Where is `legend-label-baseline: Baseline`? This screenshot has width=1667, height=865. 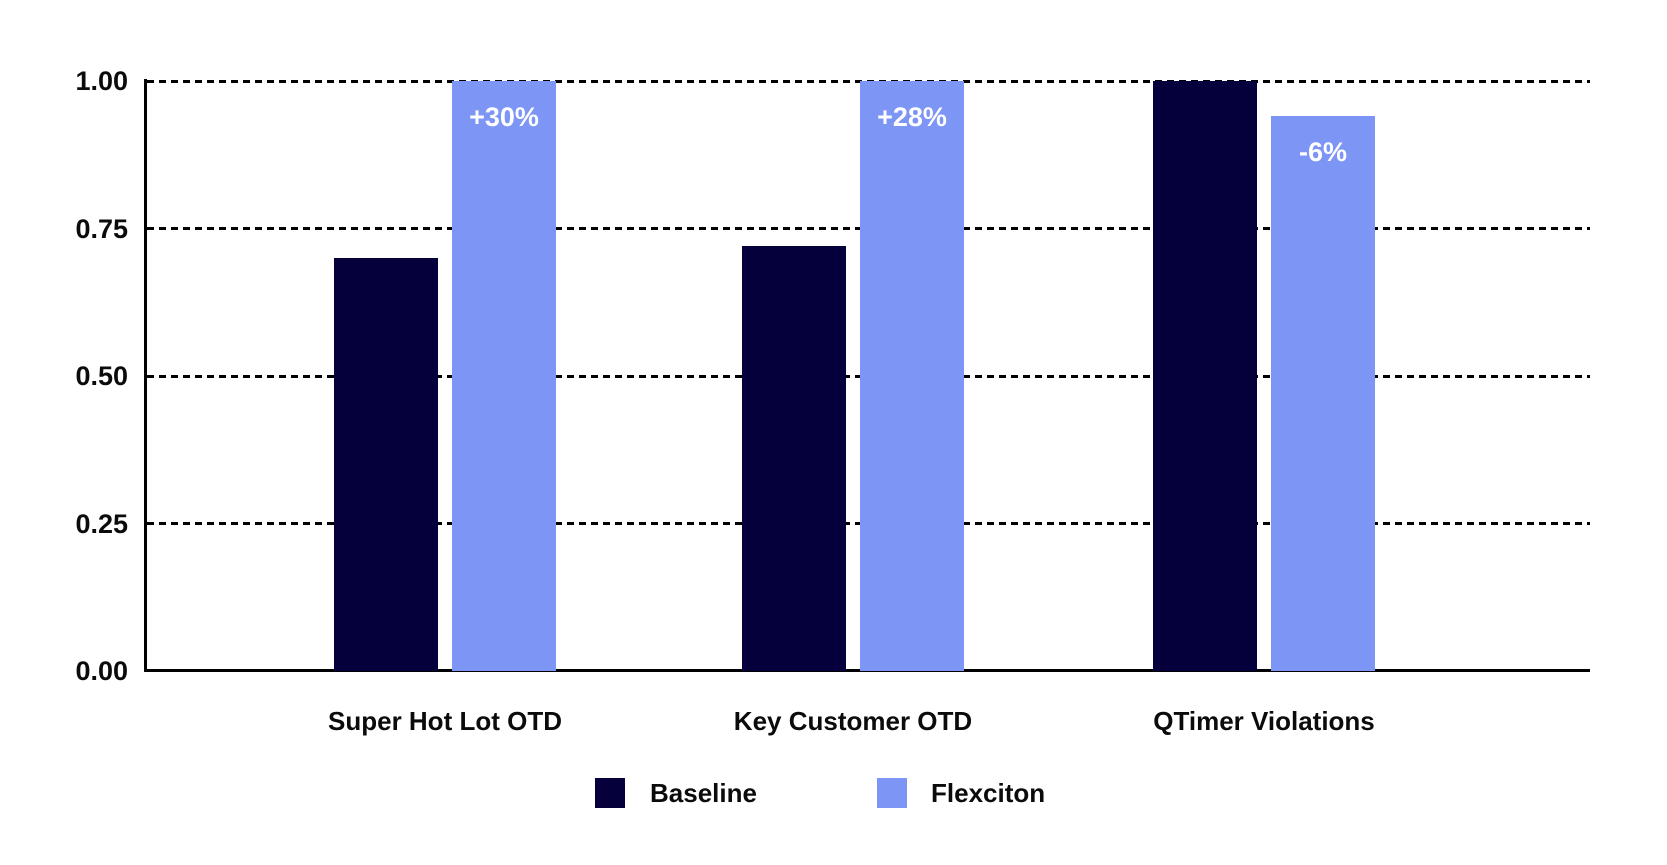
legend-label-baseline: Baseline is located at coordinates (703, 793).